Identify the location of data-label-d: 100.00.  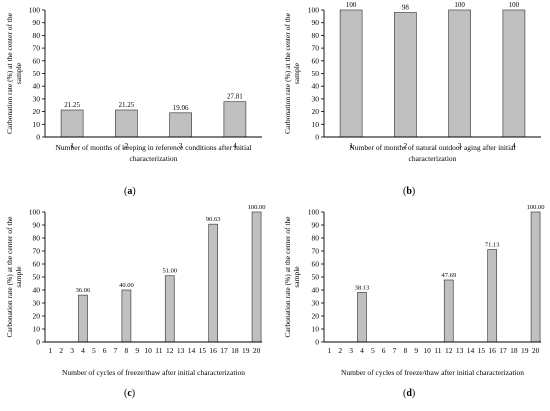
(536, 207).